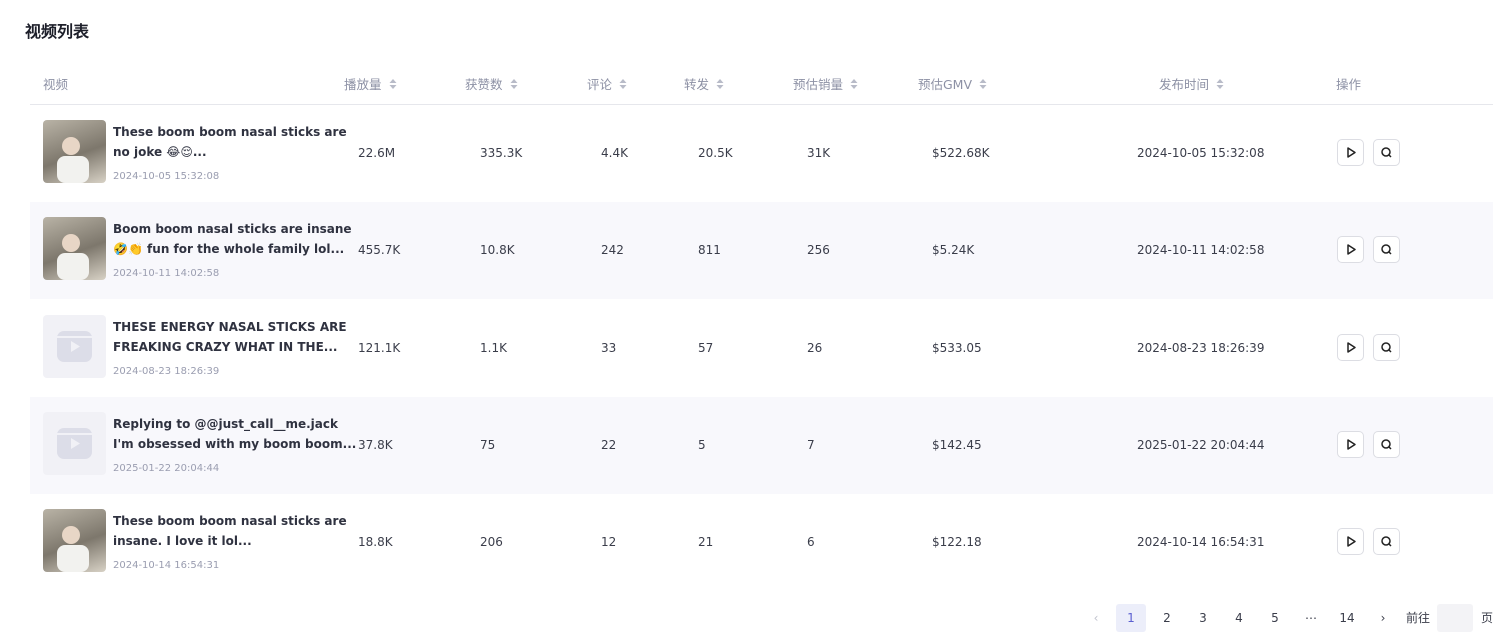 The height and width of the screenshot is (643, 1496). What do you see at coordinates (497, 250) in the screenshot?
I see `cell-likes: 10.8K` at bounding box center [497, 250].